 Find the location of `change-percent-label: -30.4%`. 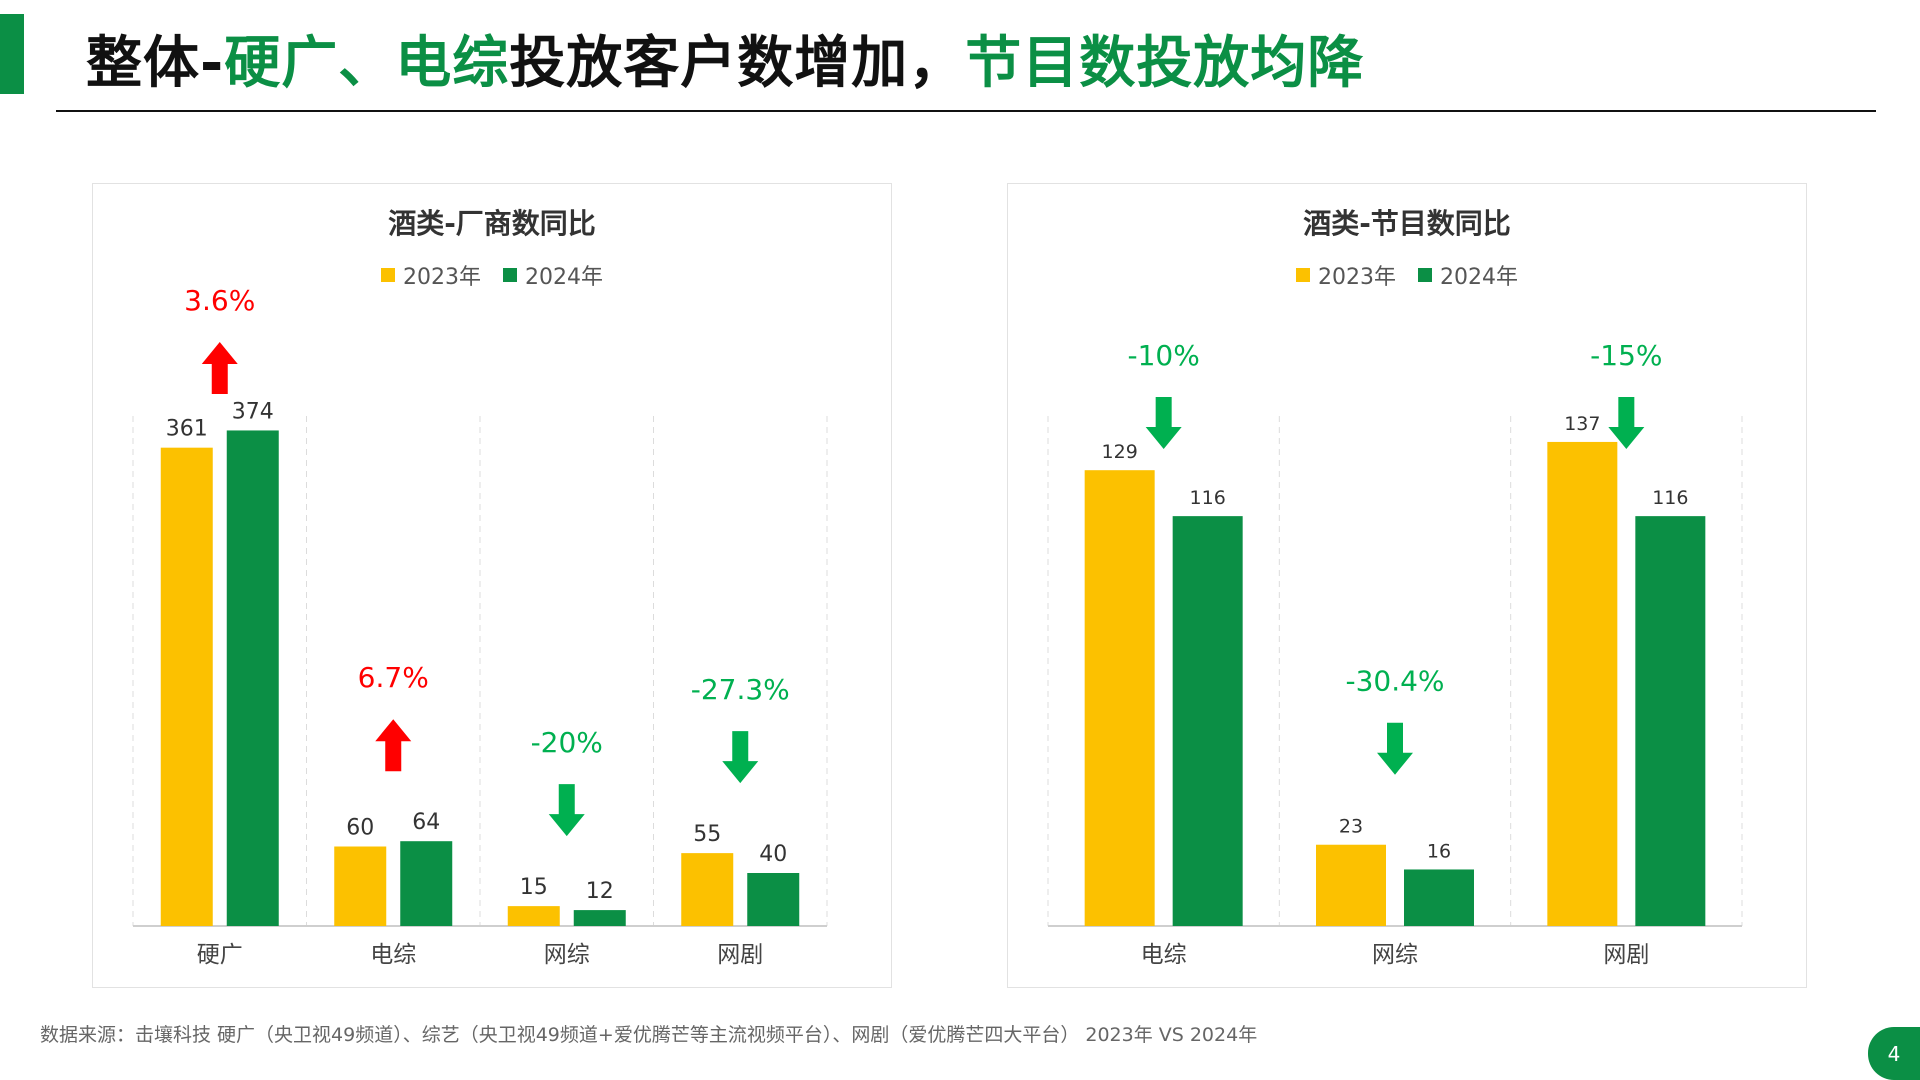

change-percent-label: -30.4% is located at coordinates (1394, 681).